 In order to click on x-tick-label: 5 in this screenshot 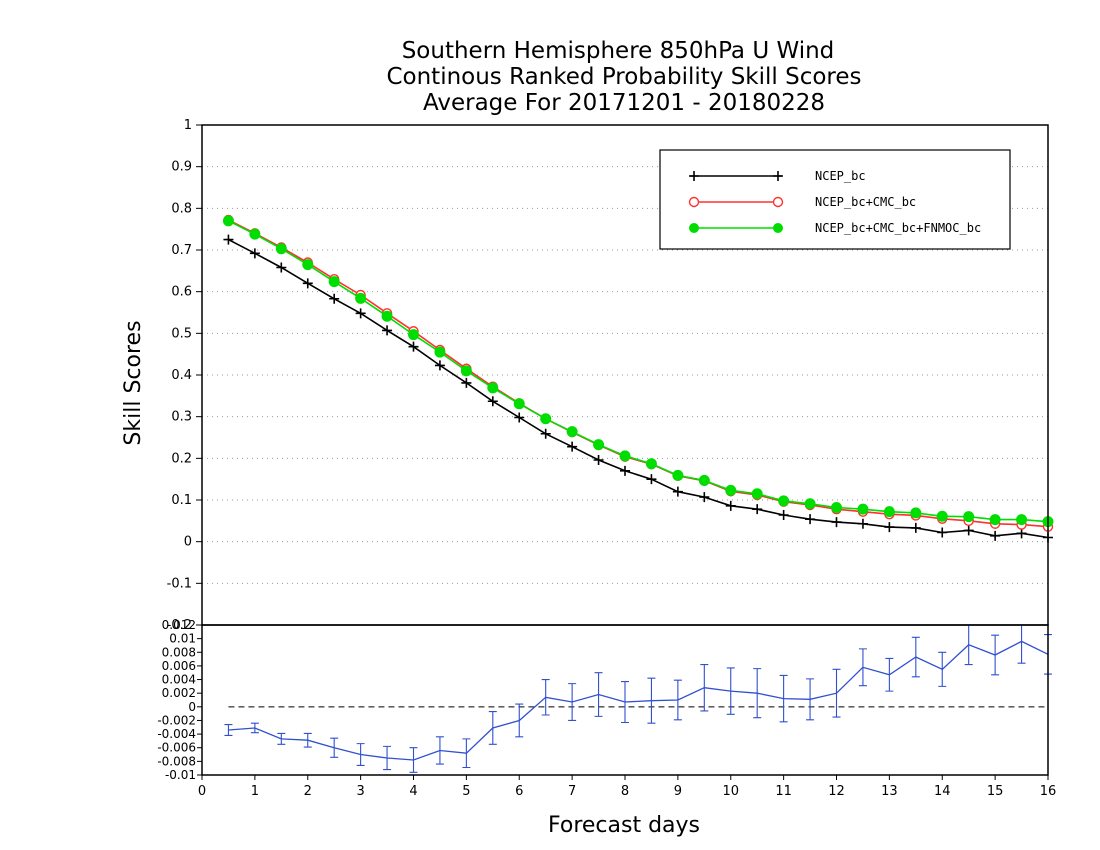, I will do `click(466, 791)`.